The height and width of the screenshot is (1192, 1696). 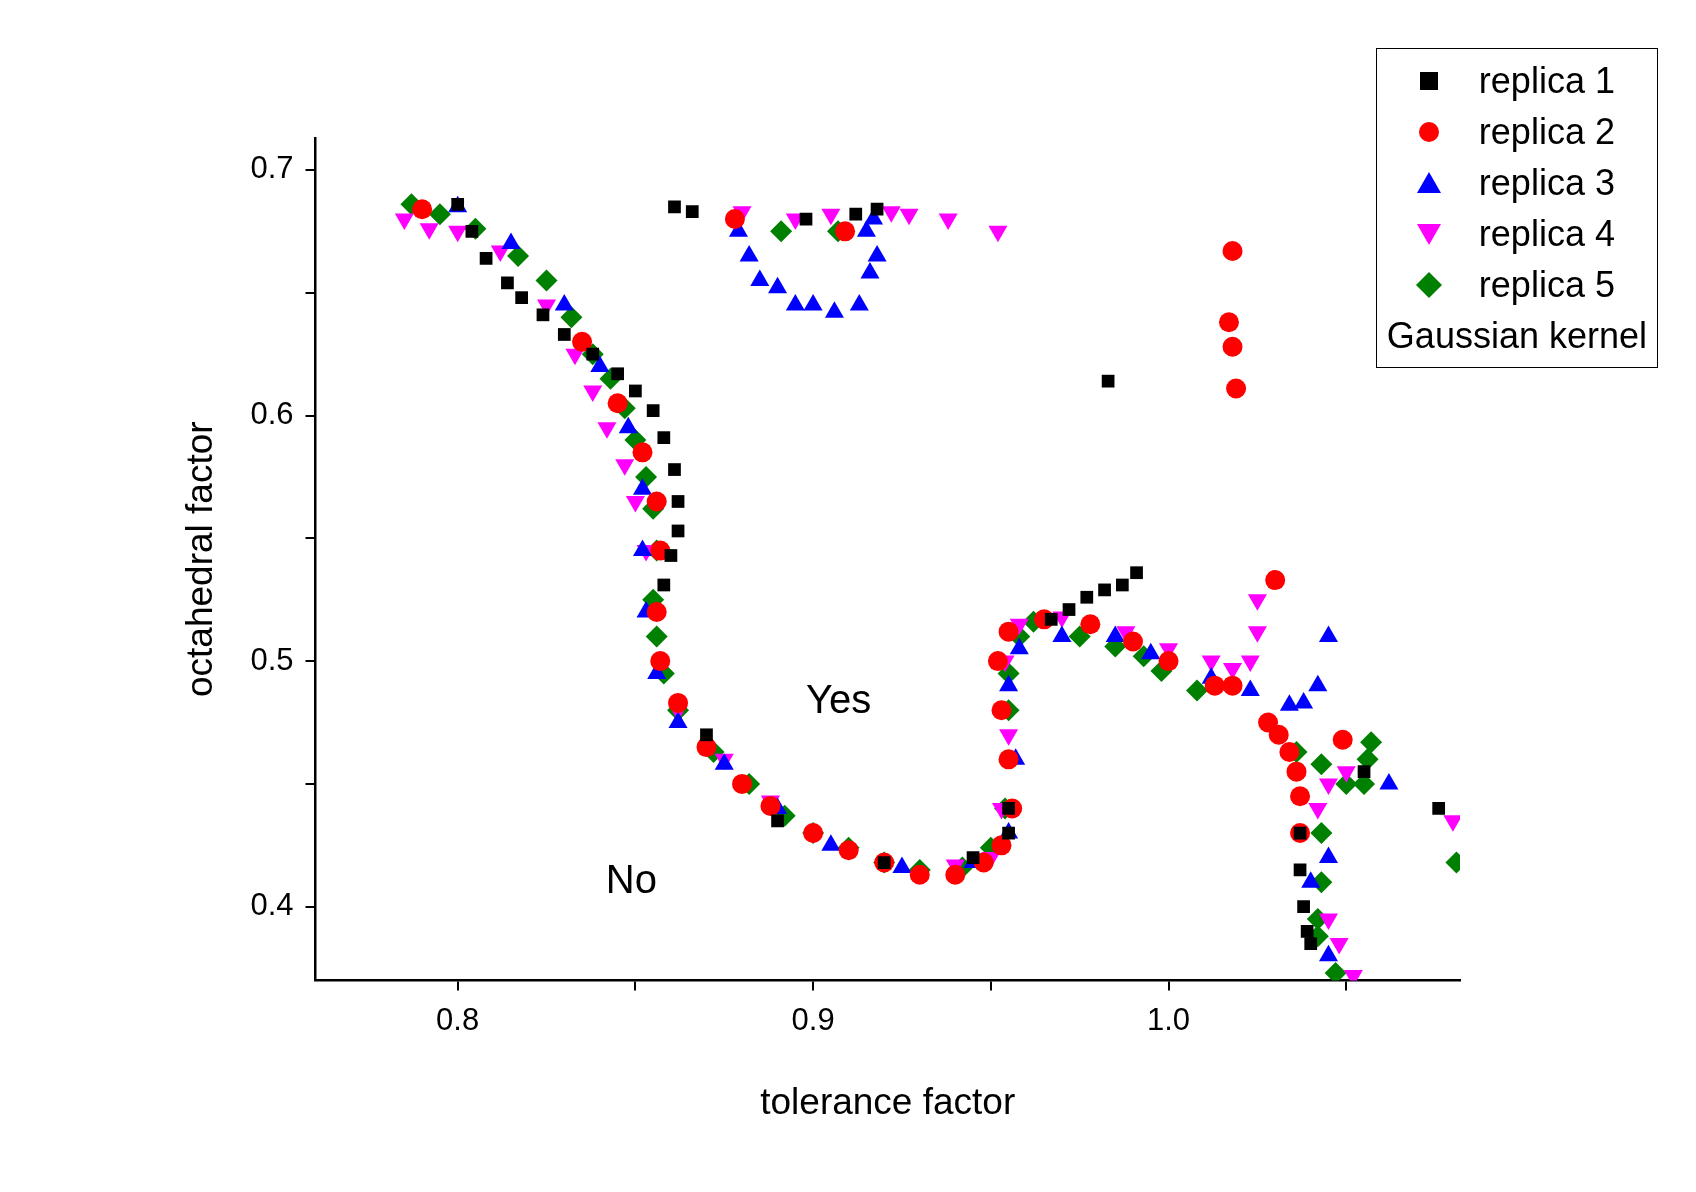 What do you see at coordinates (458, 1019) in the screenshot?
I see `x-tick-label: 0.8` at bounding box center [458, 1019].